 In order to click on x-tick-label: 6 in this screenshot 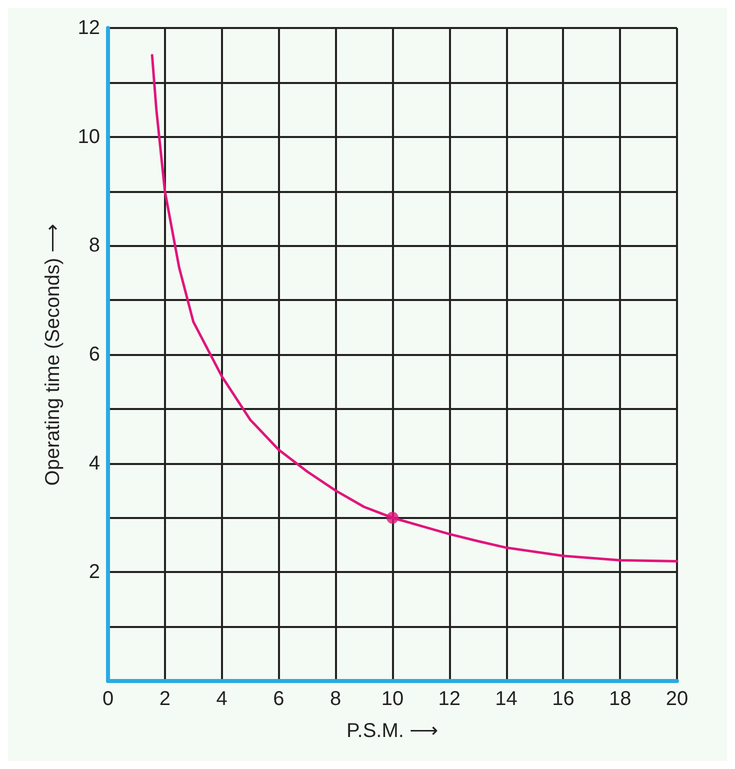, I will do `click(278, 699)`.